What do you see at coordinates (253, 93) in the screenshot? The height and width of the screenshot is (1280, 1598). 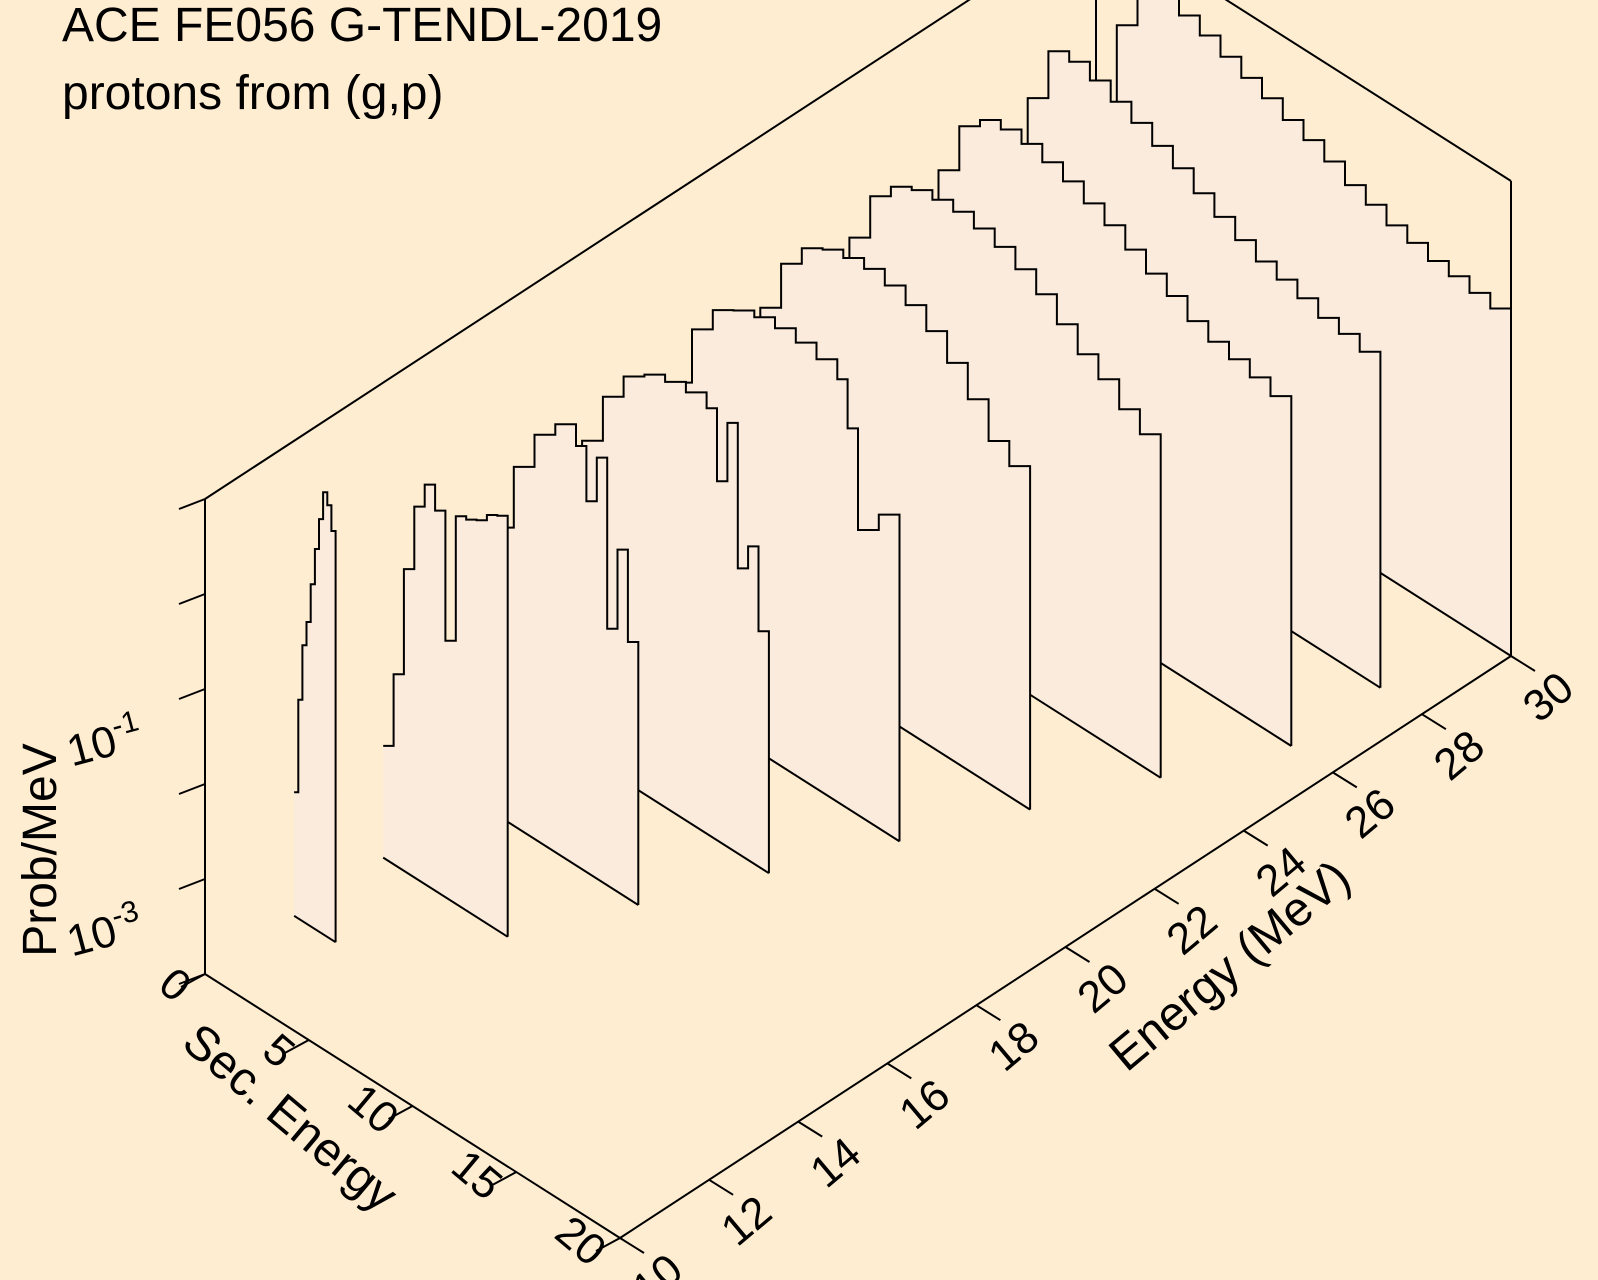 I see `chart-subtitle: protons from (g,p)` at bounding box center [253, 93].